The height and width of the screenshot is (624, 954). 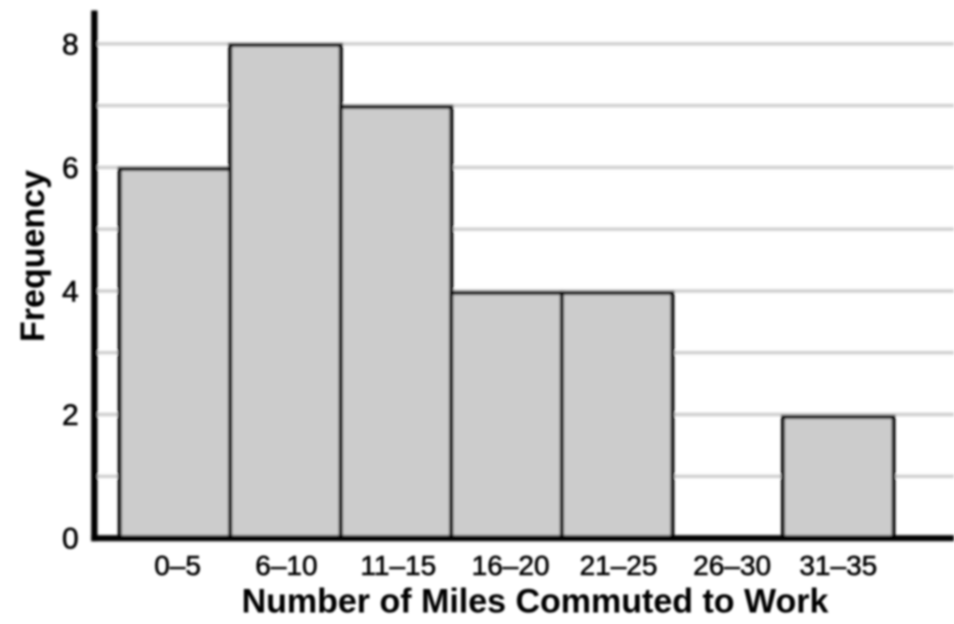 I want to click on svg-text:Number of Miles Commuted to Wo: Number of Miles Commuted to Work, so click(x=535, y=602).